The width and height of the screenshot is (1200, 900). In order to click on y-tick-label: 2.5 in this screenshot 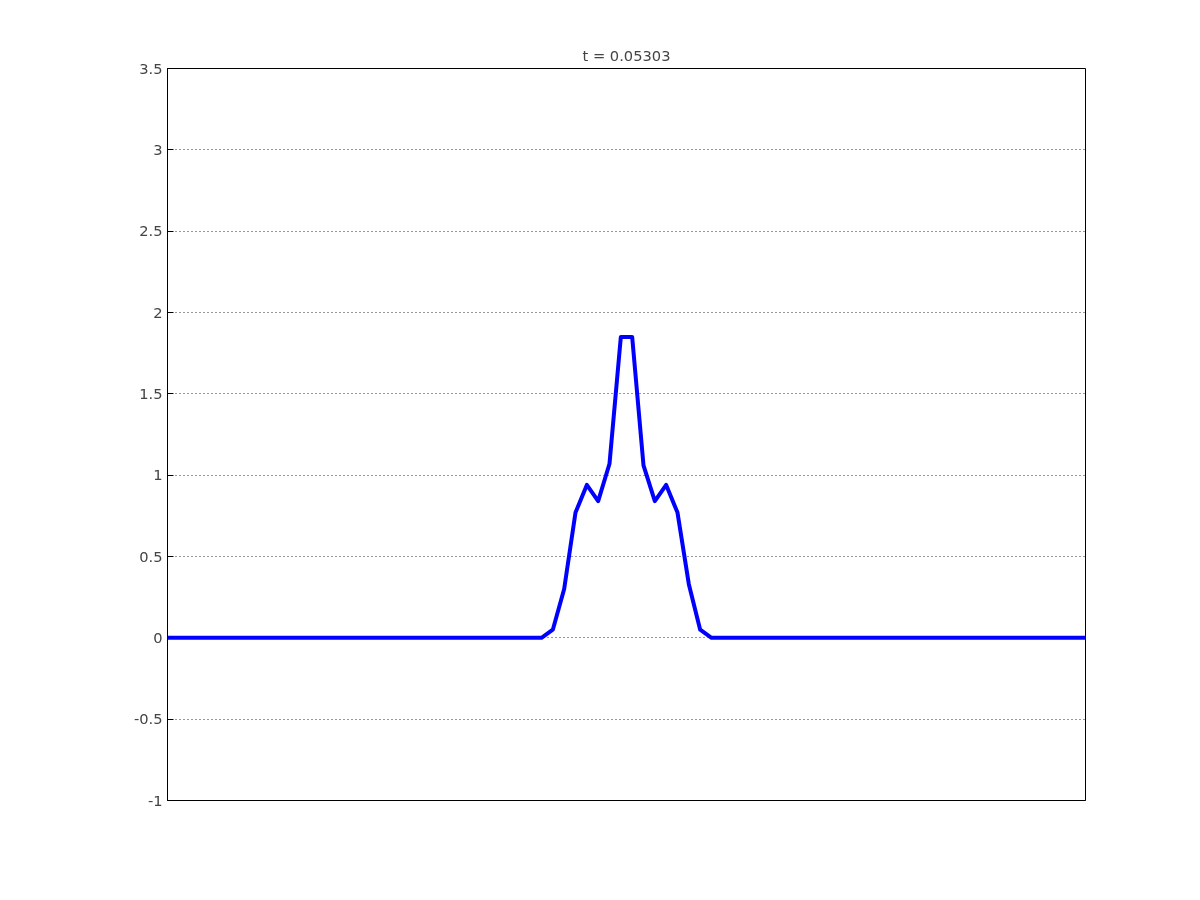, I will do `click(151, 231)`.